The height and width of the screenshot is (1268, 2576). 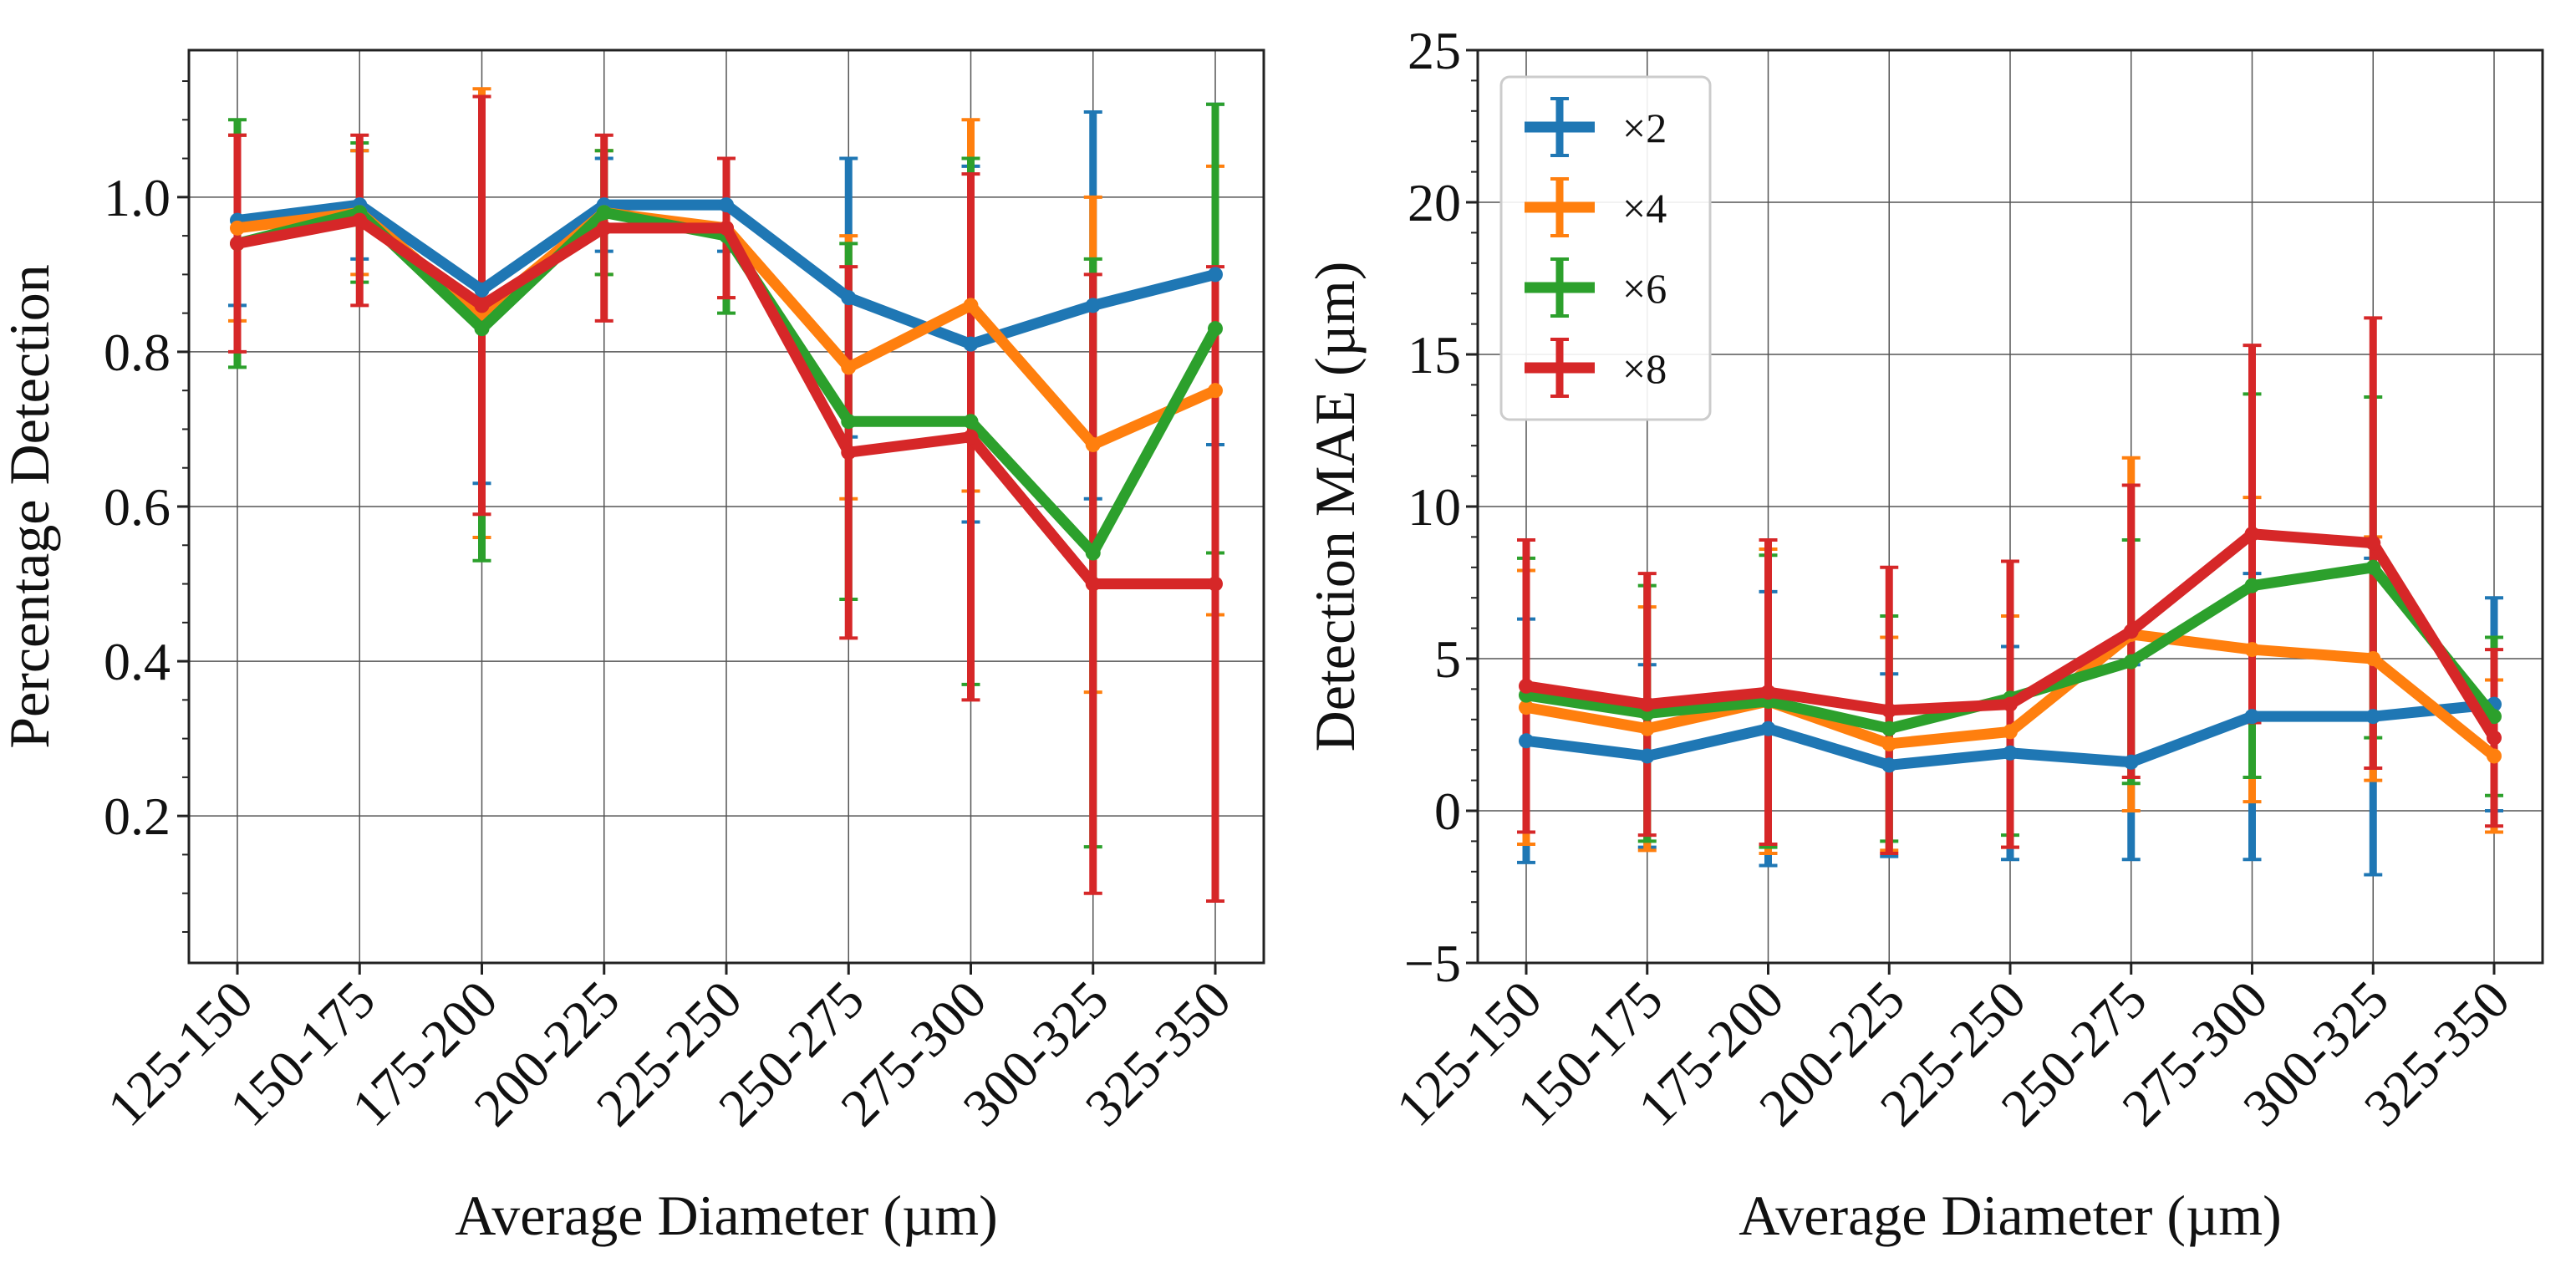 What do you see at coordinates (30, 506) in the screenshot?
I see `y-axis-title: Percentage Detection` at bounding box center [30, 506].